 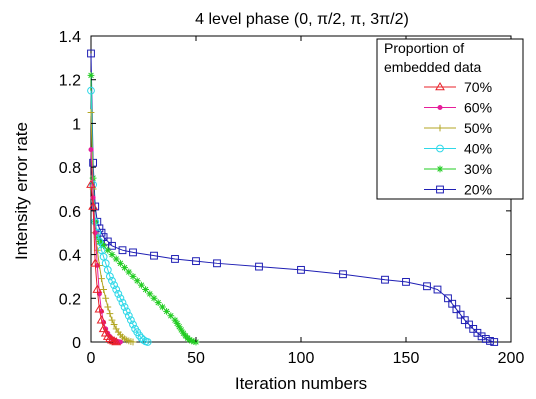 I want to click on legend-item: 30%, so click(x=458, y=169).